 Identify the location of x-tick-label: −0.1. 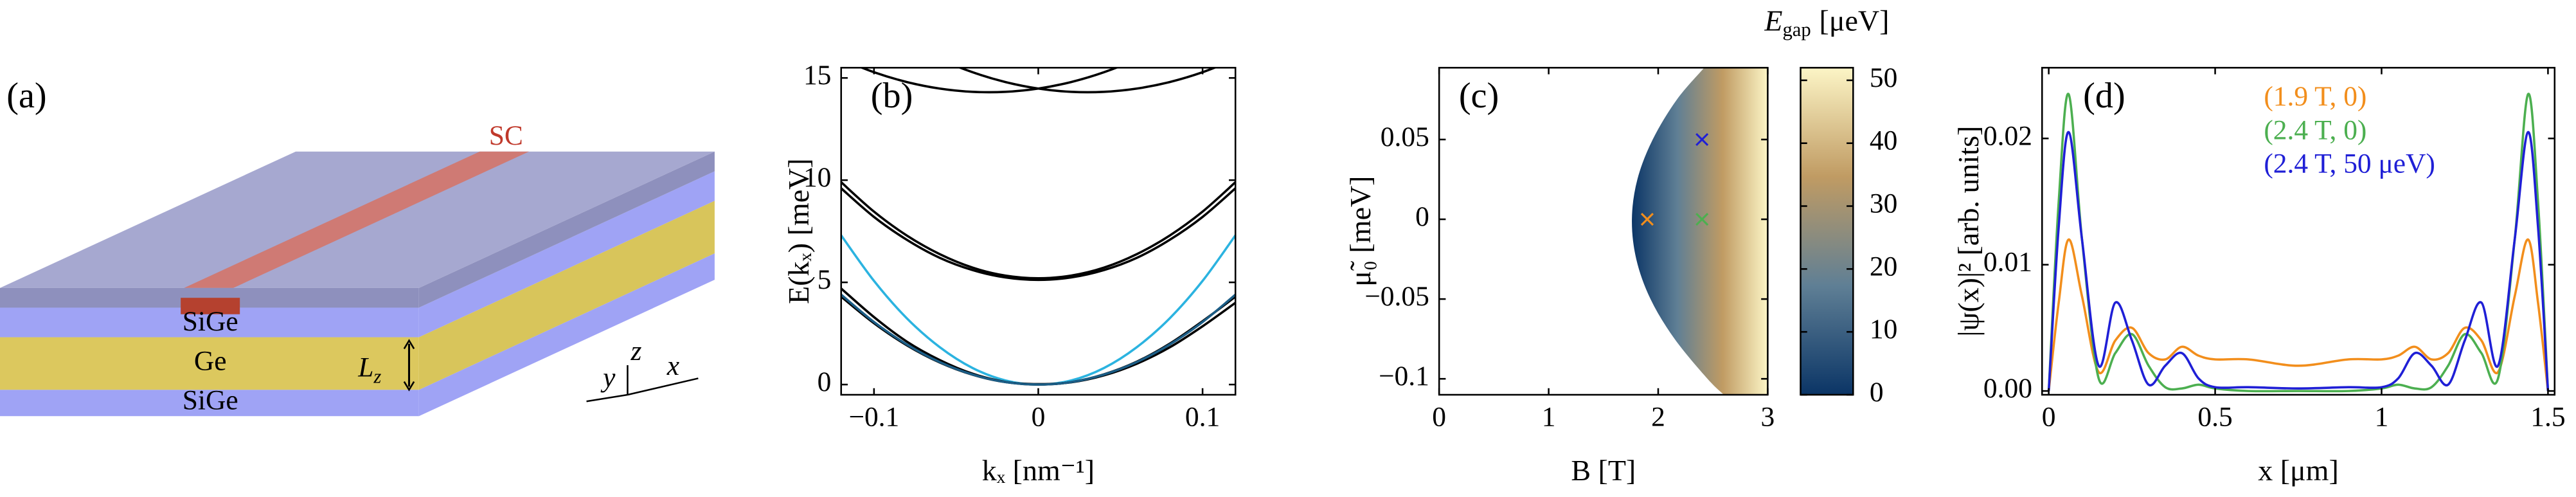
(874, 417).